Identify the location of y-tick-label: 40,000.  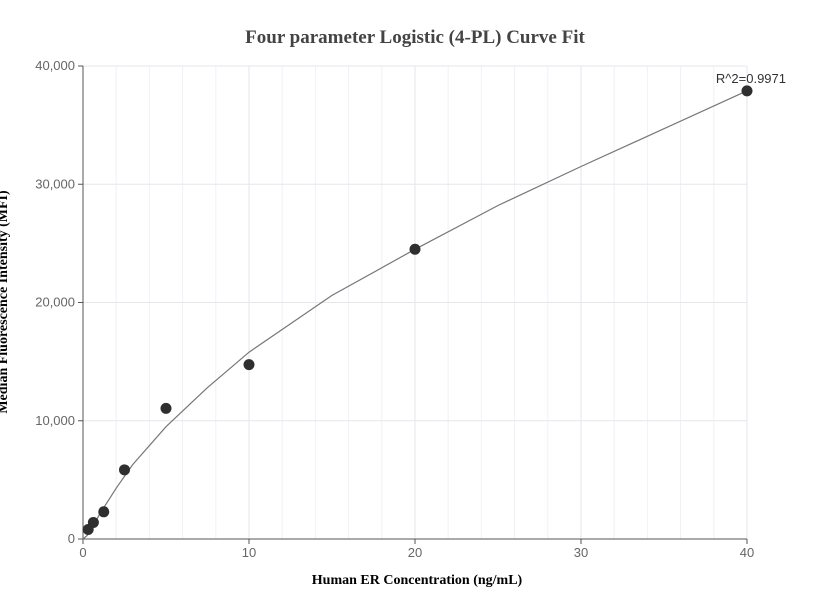
(55, 65).